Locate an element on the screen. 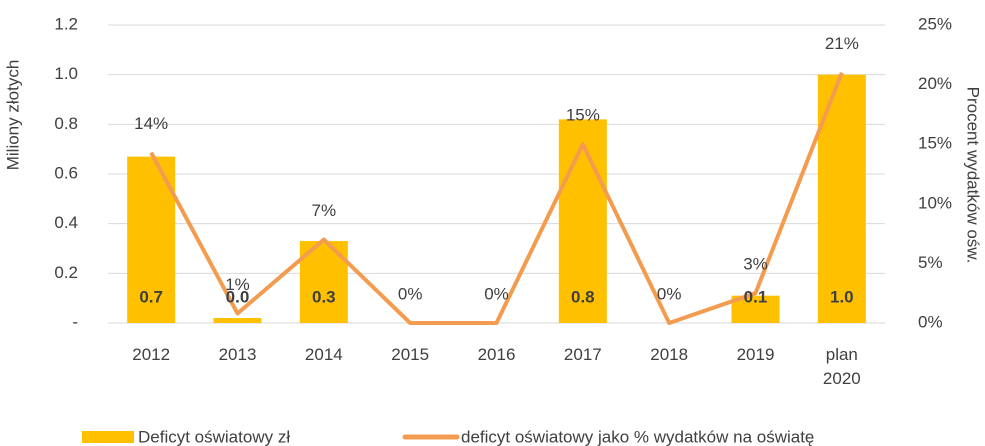  y-tick-label: - is located at coordinates (75, 321).